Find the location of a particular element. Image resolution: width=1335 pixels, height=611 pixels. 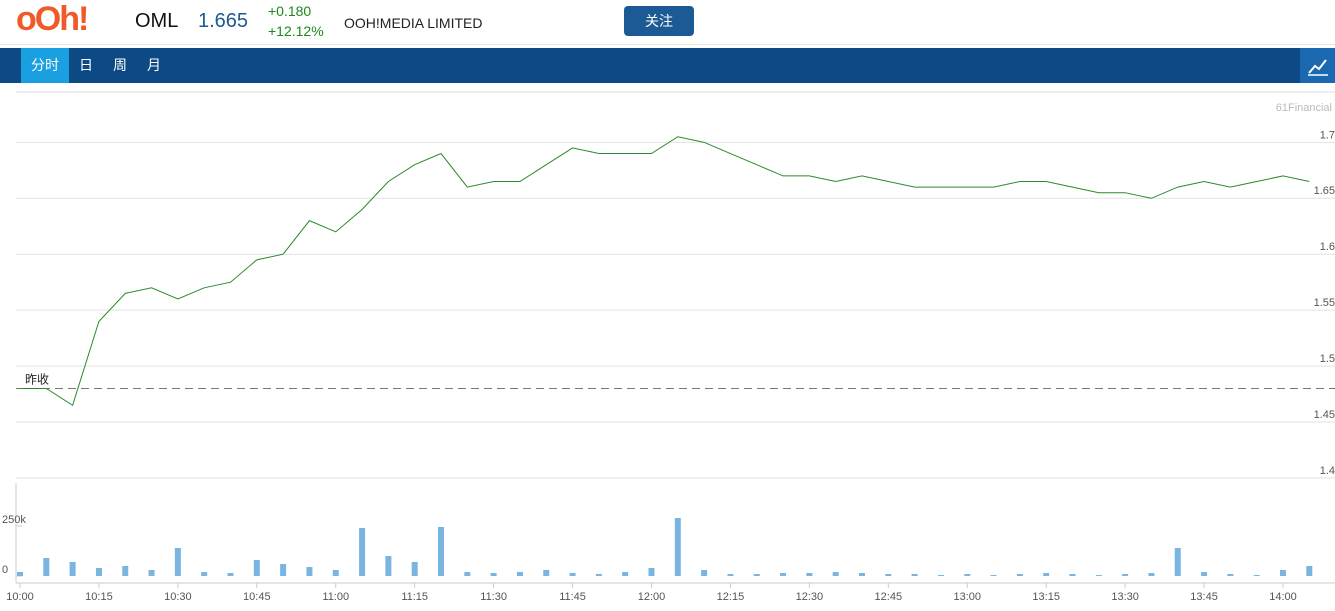

y-tick-label: 1.65 is located at coordinates (1324, 191).